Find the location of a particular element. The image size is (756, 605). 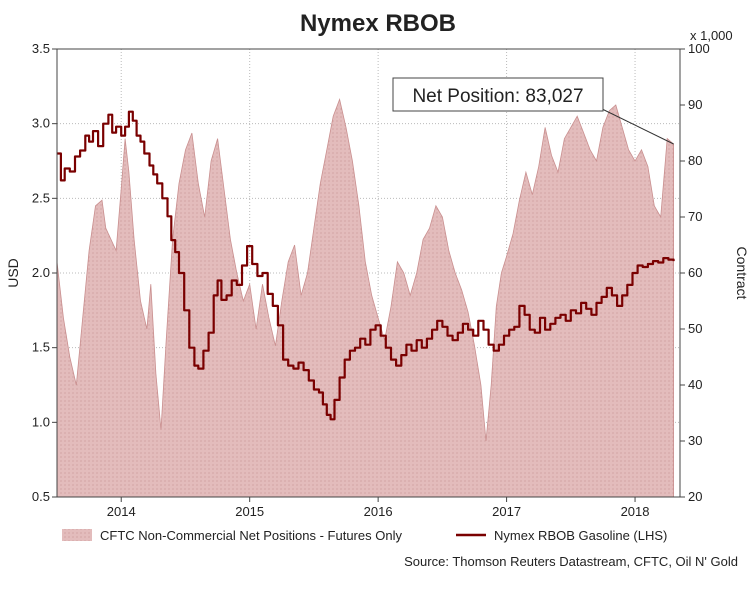

annotation: Net Position: 83,027 is located at coordinates (533, 111).